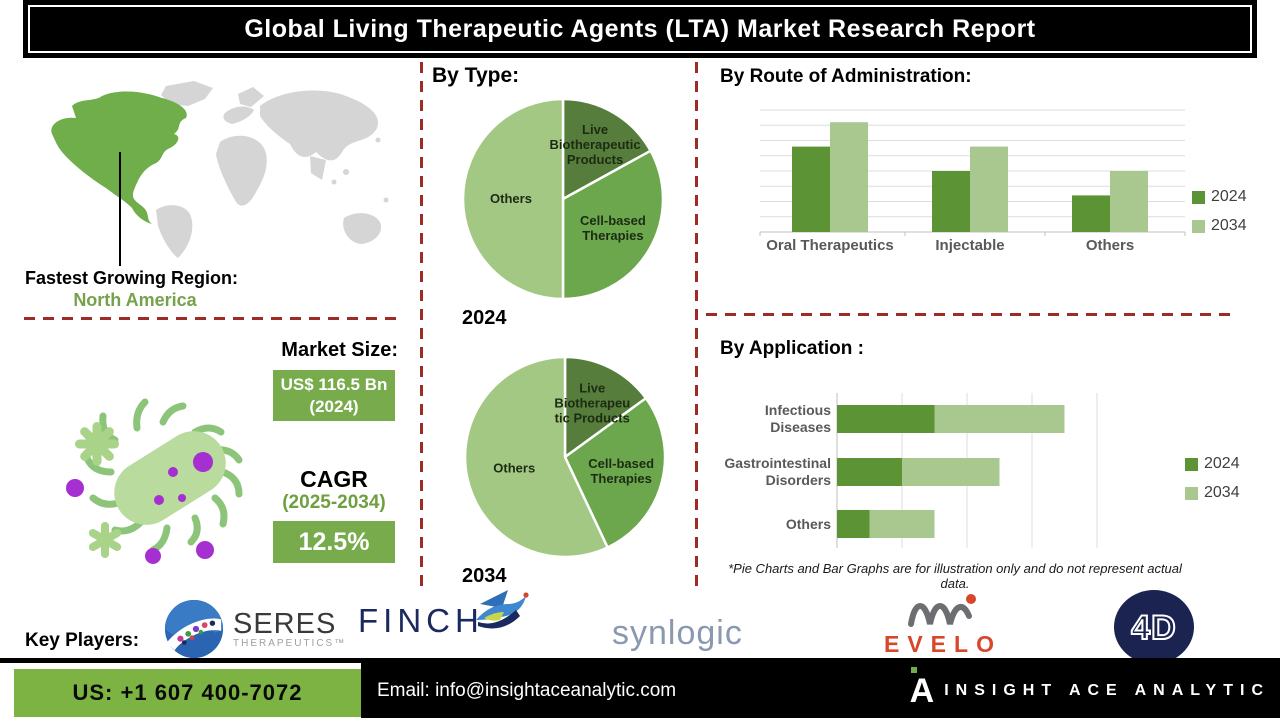 The image size is (1280, 720). Describe the element at coordinates (592, 403) in the screenshot. I see `pie-slice-label: Live Biotherapeu tic Products` at that location.